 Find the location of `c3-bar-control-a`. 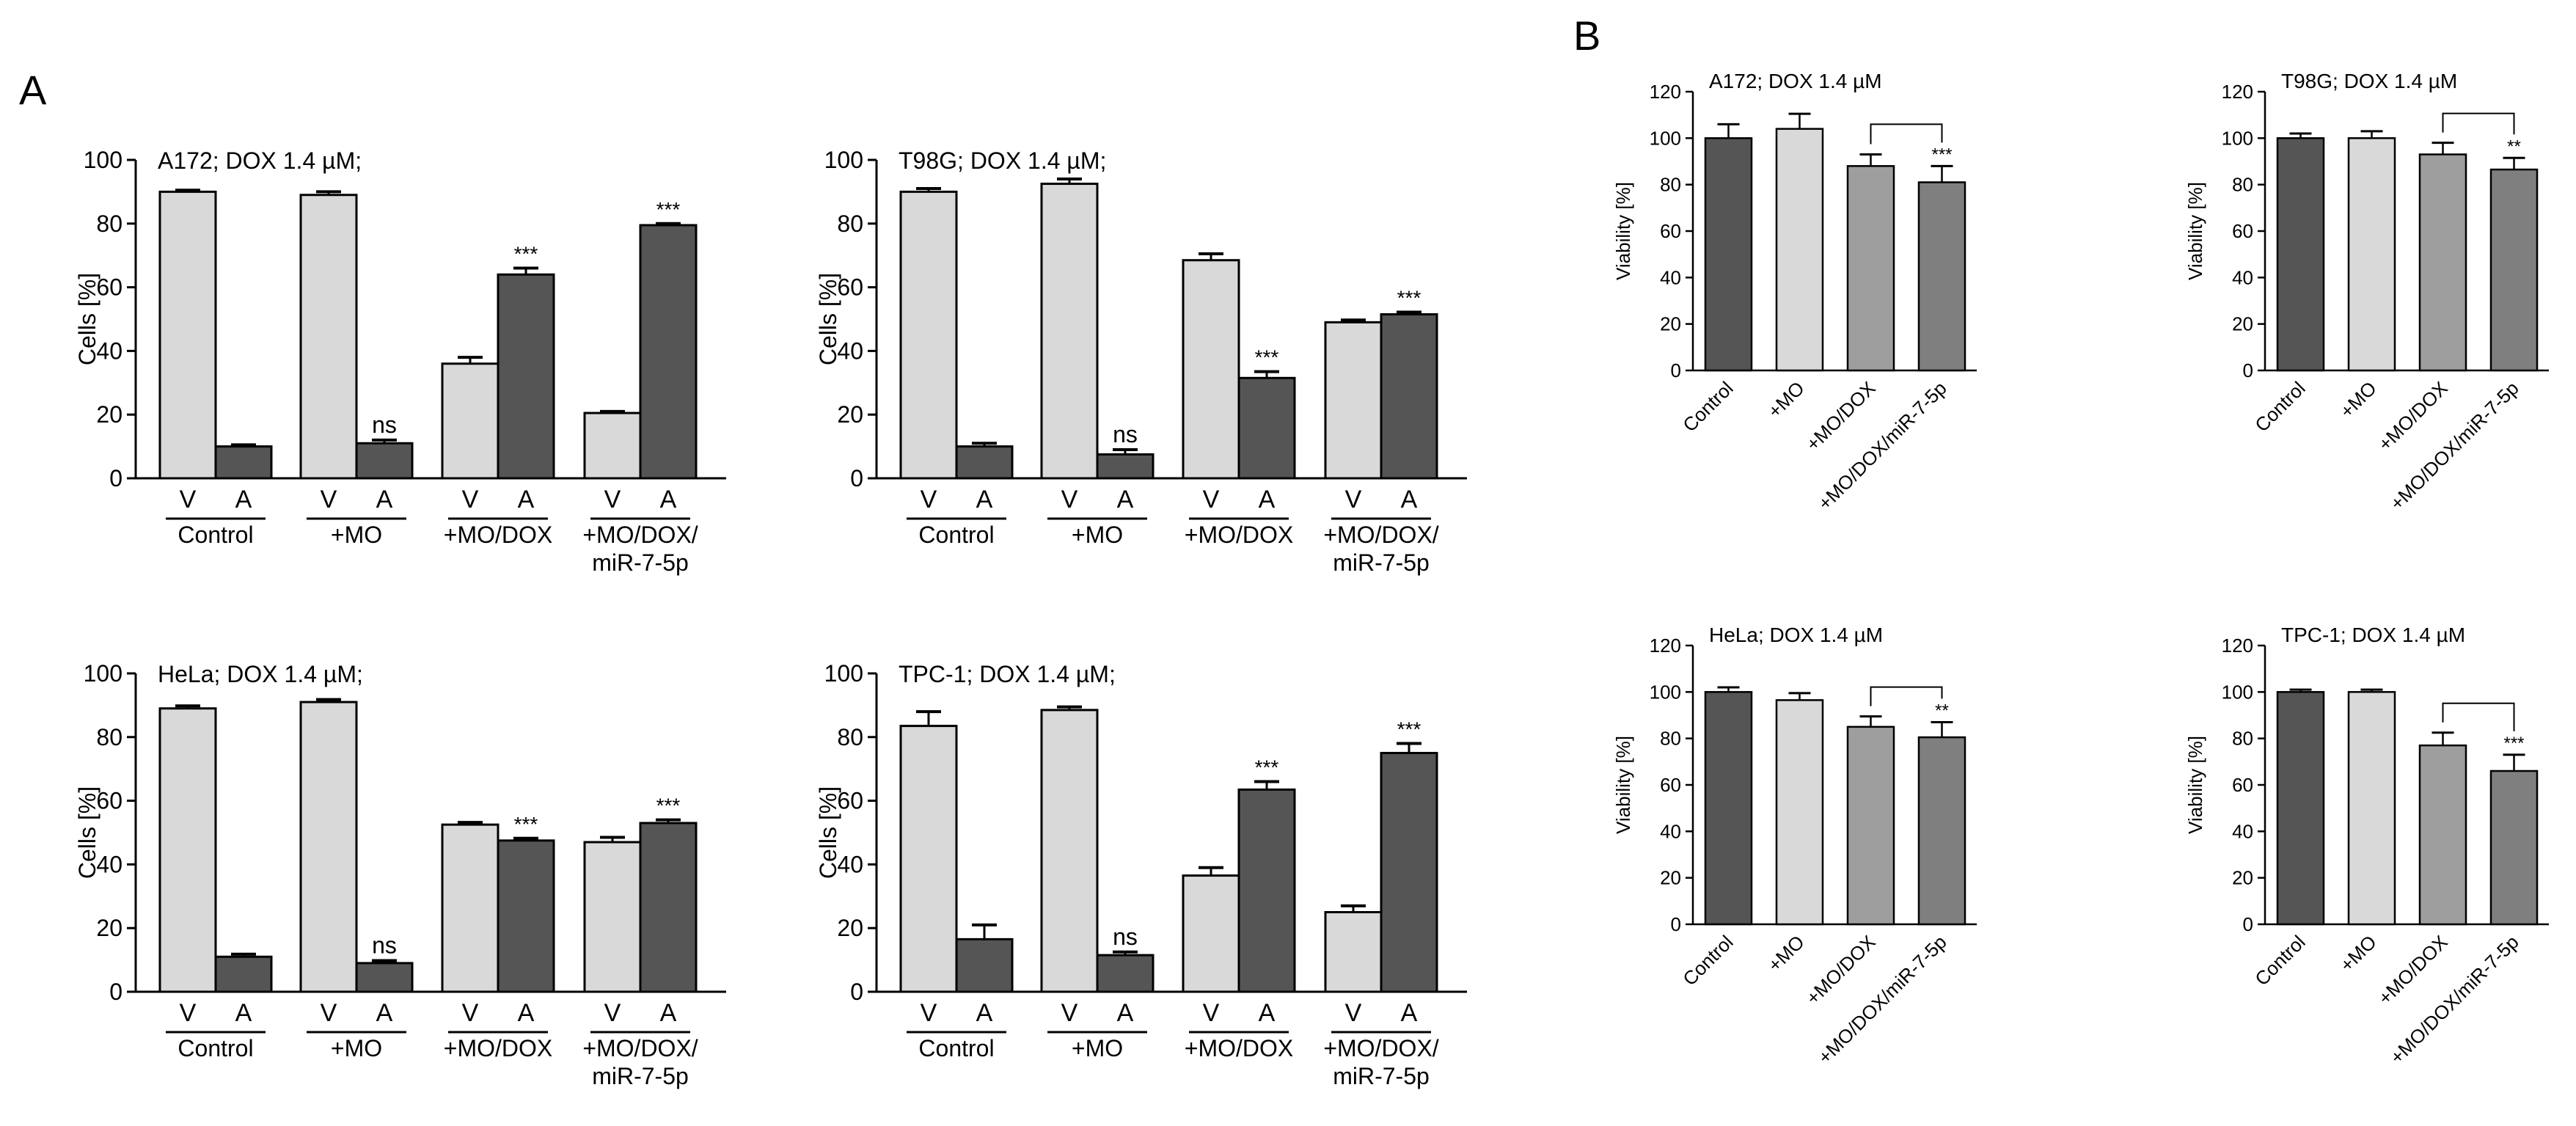

c3-bar-control-a is located at coordinates (985, 965).